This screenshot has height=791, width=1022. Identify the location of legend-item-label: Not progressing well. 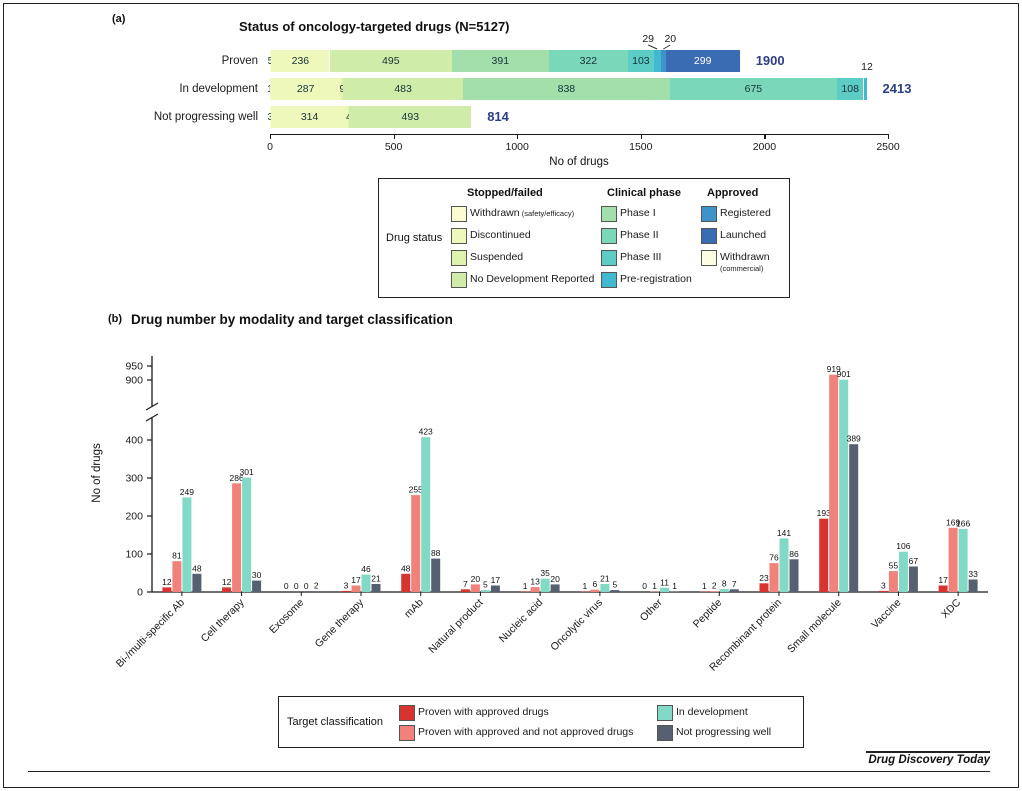
(724, 732).